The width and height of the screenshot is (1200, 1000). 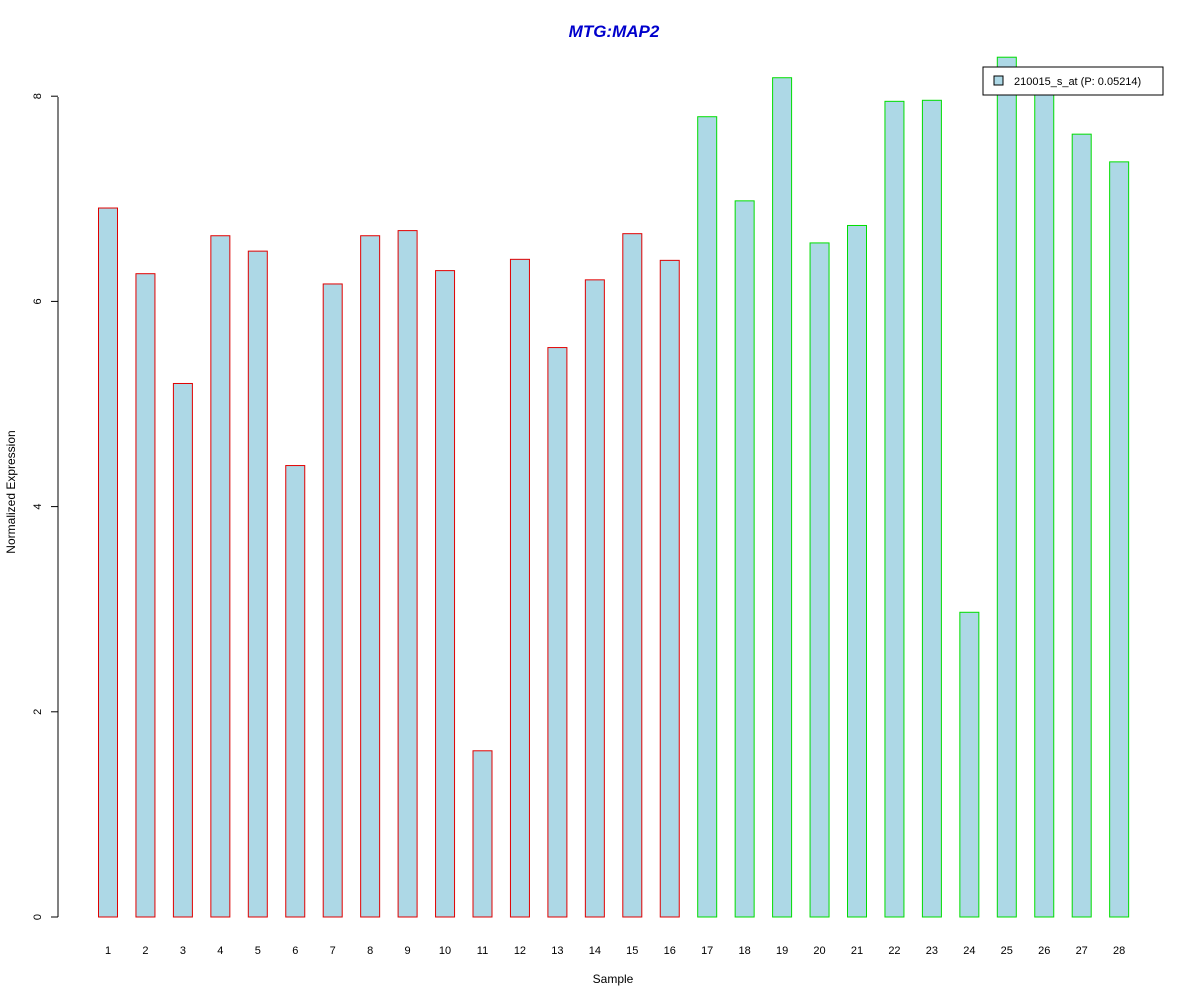 I want to click on legend: 210015_s_at (P: 0.05214), so click(x=1073, y=81).